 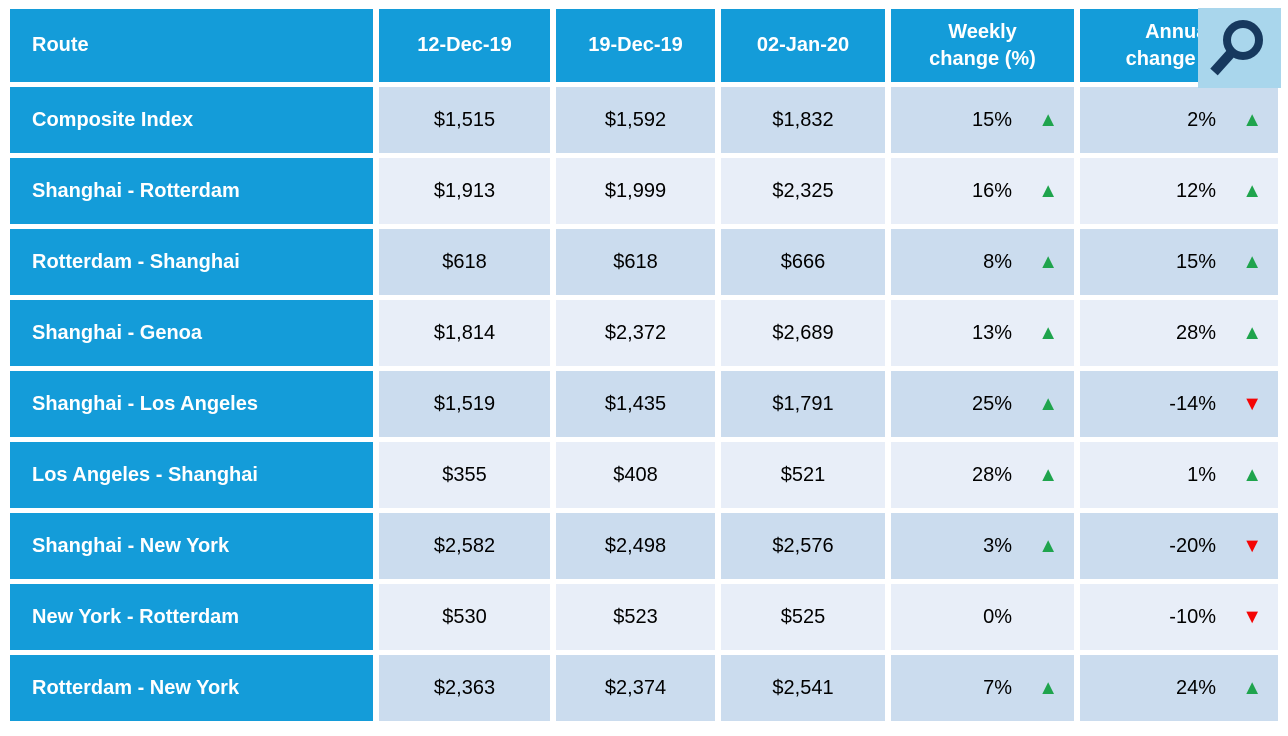 I want to click on rate-cell: $523, so click(x=635, y=617).